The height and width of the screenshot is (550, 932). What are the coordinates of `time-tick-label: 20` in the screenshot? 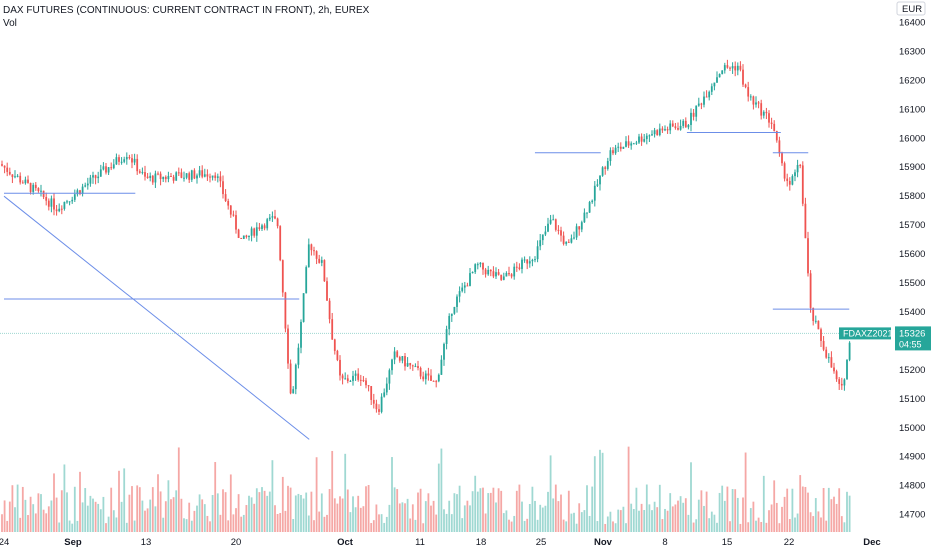 It's located at (236, 542).